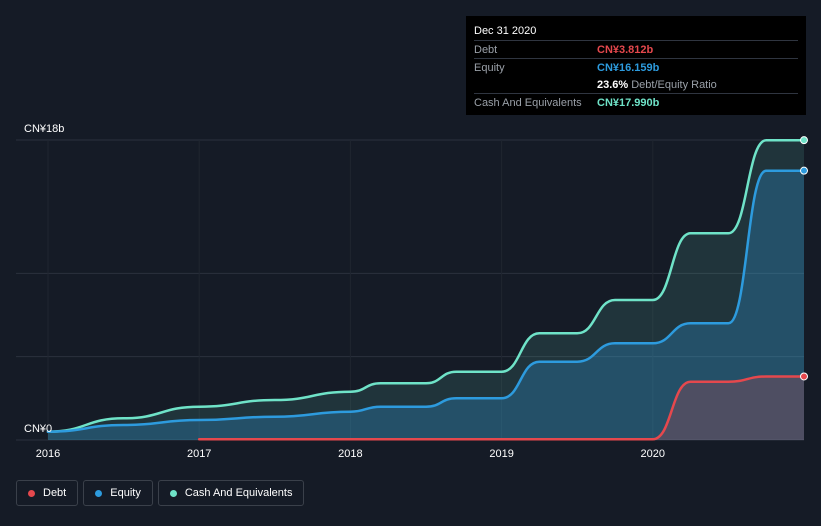 This screenshot has width=821, height=526. I want to click on series-line-debt, so click(501, 408).